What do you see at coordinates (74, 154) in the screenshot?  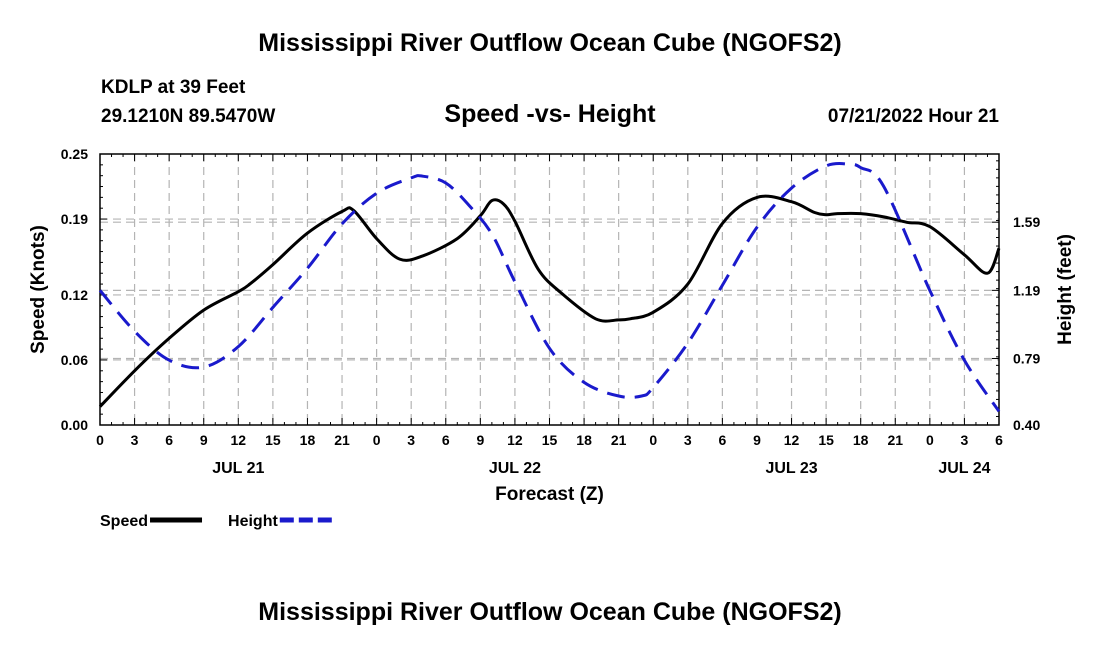 I see `y-tick-label: 0.25` at bounding box center [74, 154].